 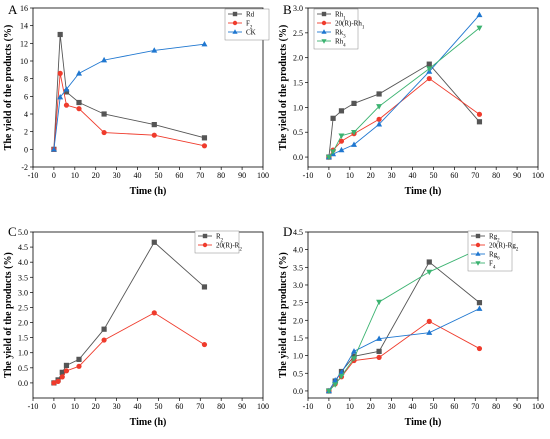 What do you see at coordinates (283, 315) in the screenshot?
I see `y-axis-title: The yield of the products (%)` at bounding box center [283, 315].